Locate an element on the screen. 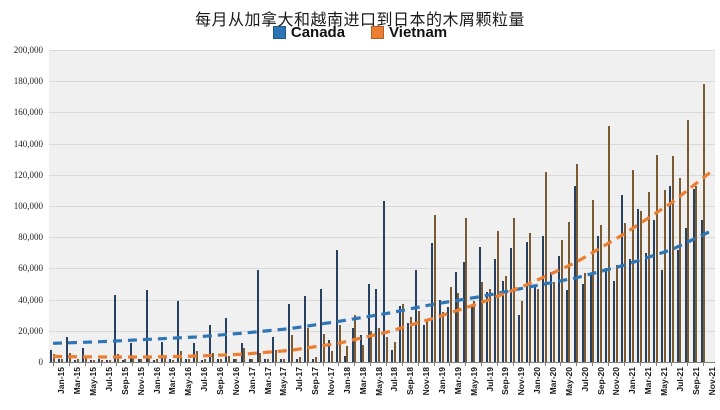 The height and width of the screenshot is (410, 720). x-axis-tick-label: Mar-17 is located at coordinates (267, 381).